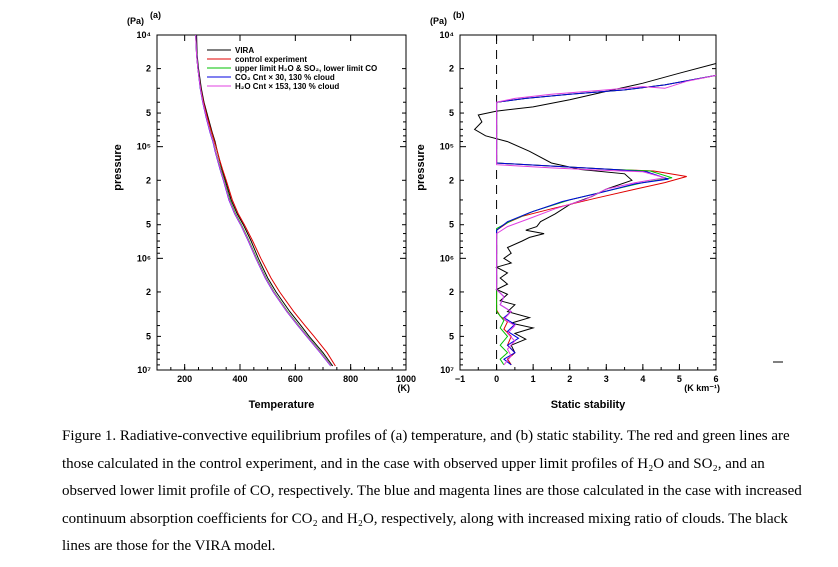  Describe the element at coordinates (295, 379) in the screenshot. I see `x-tick-label: 600` at that location.